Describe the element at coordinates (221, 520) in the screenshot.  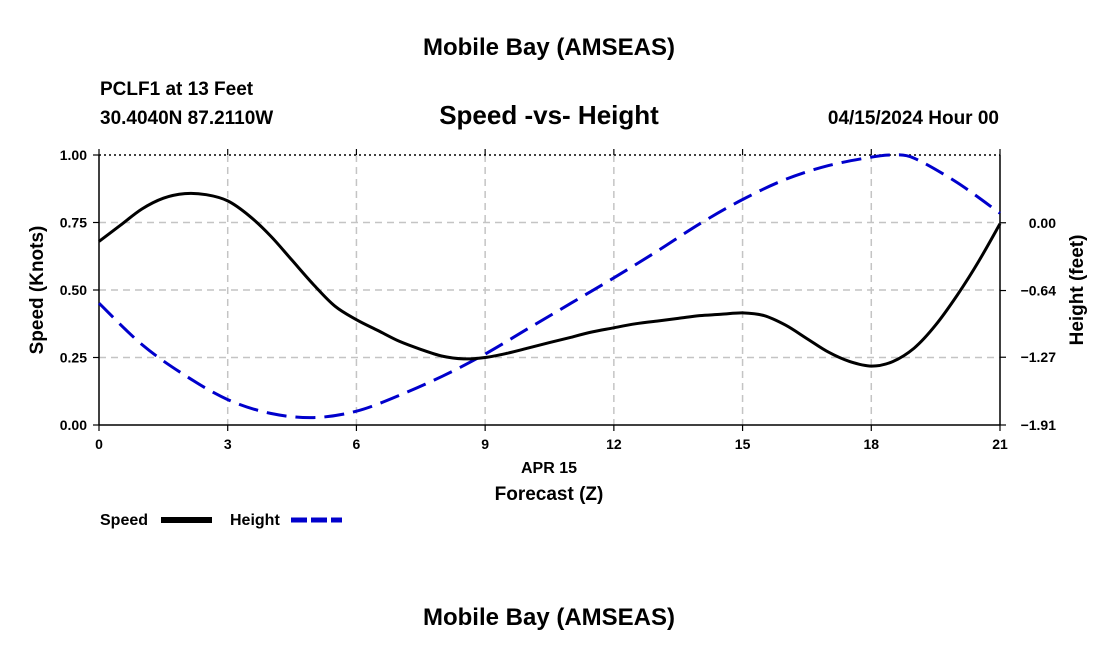
I see `legend: Speed Height` at that location.